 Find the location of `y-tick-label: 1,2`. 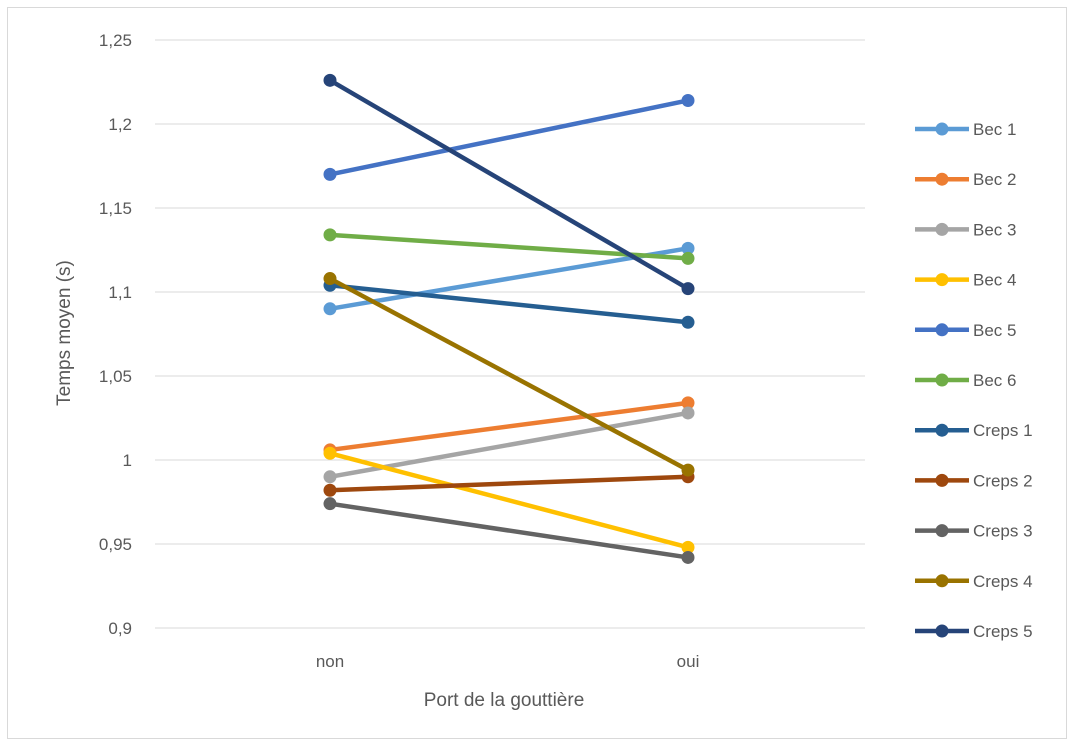

y-tick-label: 1,2 is located at coordinates (120, 124).